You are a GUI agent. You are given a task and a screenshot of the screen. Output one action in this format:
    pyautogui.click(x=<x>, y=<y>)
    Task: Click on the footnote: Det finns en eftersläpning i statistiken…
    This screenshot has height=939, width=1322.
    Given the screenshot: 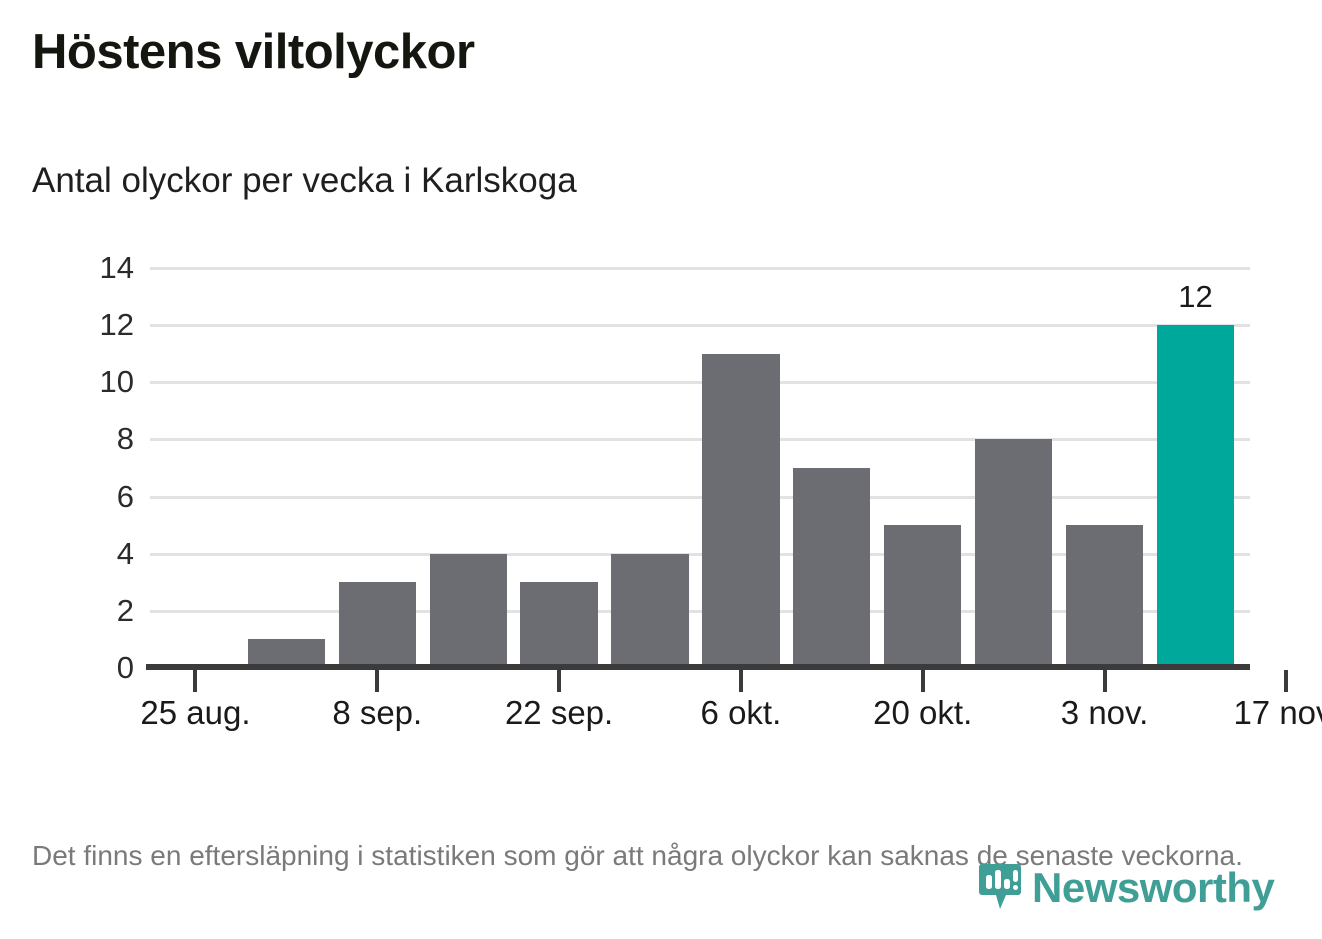 What is the action you would take?
    pyautogui.click(x=637, y=855)
    